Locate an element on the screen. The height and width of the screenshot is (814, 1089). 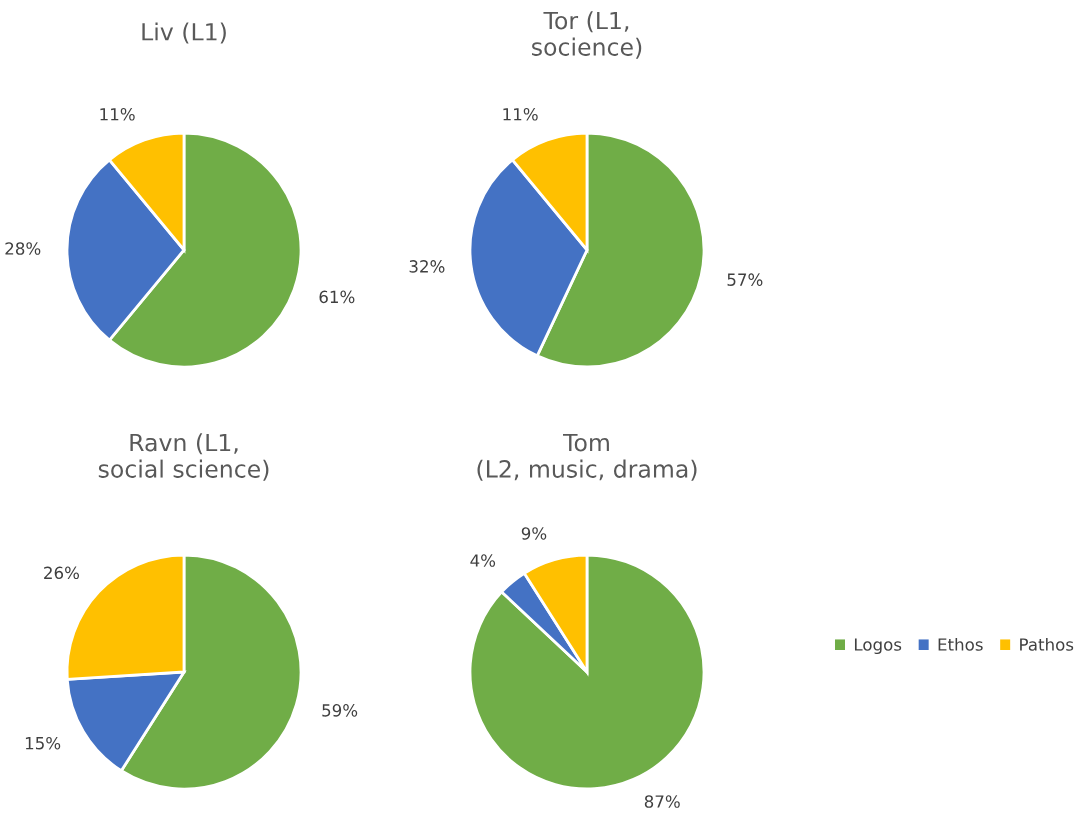
data-label: 61% is located at coordinates (337, 297).